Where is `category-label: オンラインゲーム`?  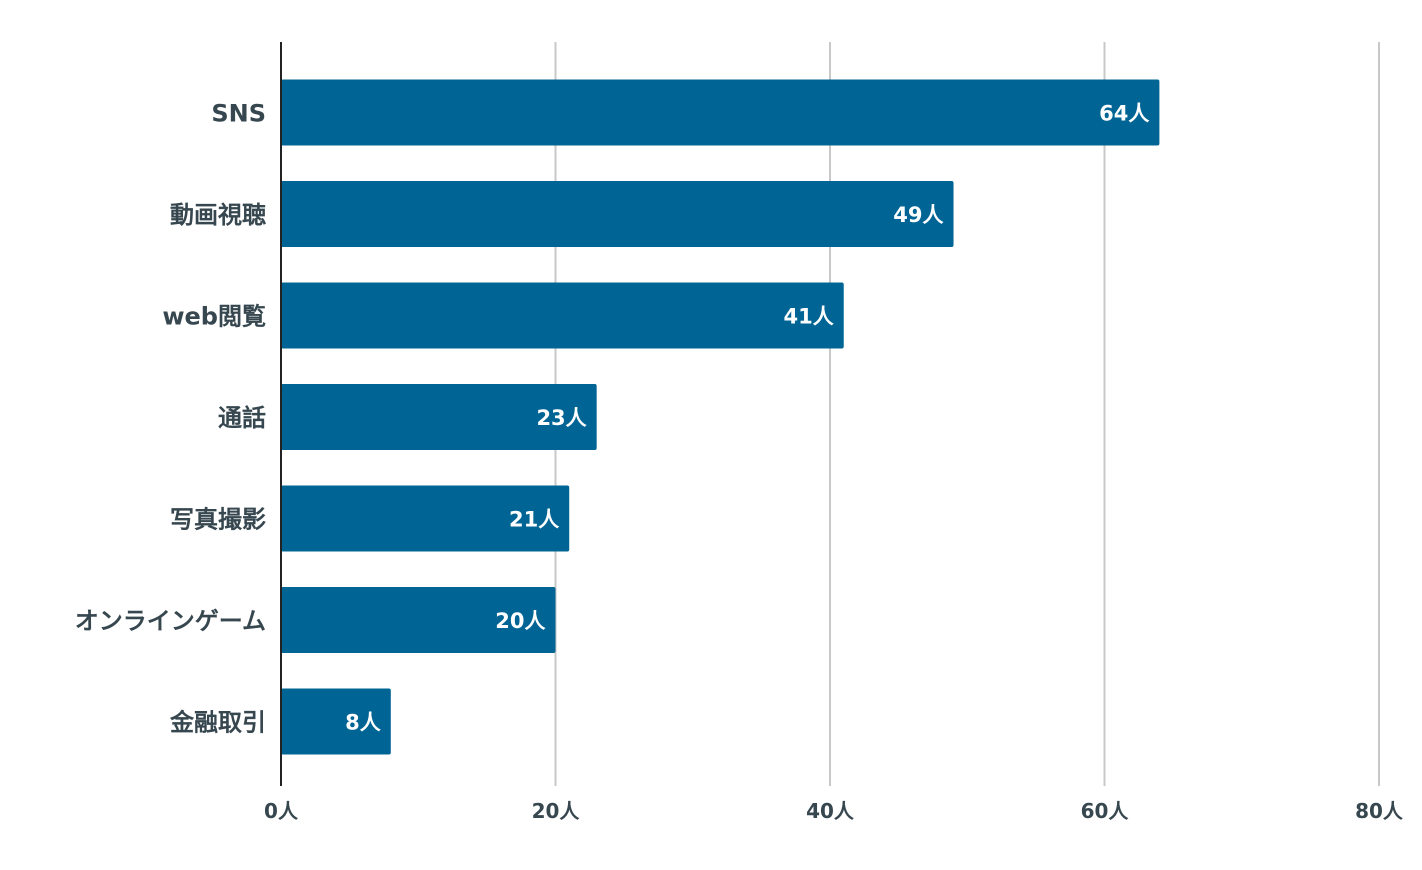 category-label: オンラインゲーム is located at coordinates (170, 621).